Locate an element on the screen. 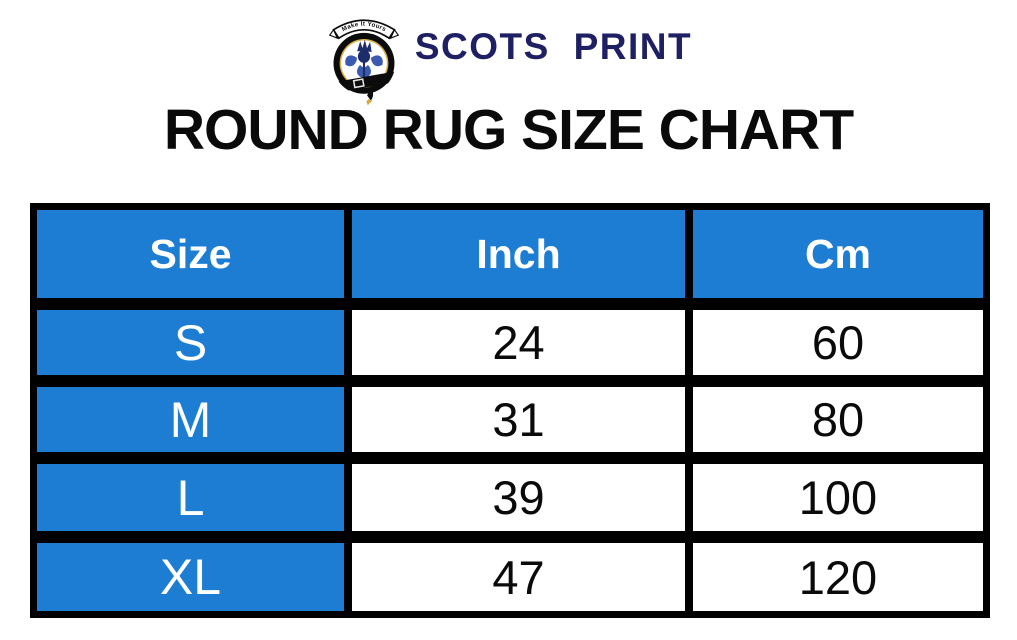 The height and width of the screenshot is (640, 1017). inch-cell: 31 is located at coordinates (518, 419).